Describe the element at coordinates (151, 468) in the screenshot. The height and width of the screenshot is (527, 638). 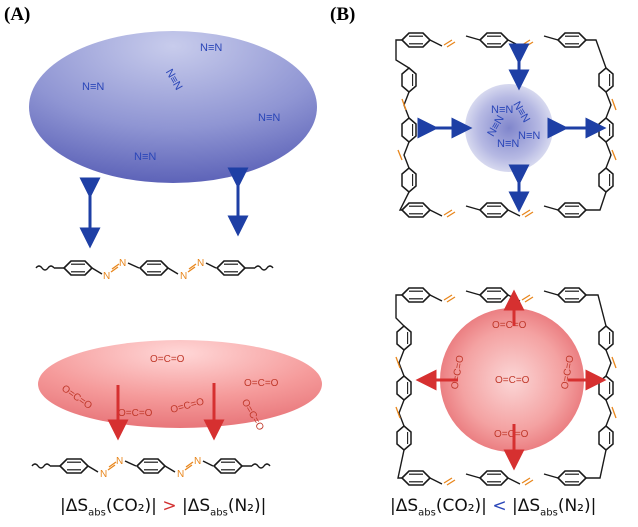
I see `azobenzene-polymer-chain-bottom: N N N N` at that location.